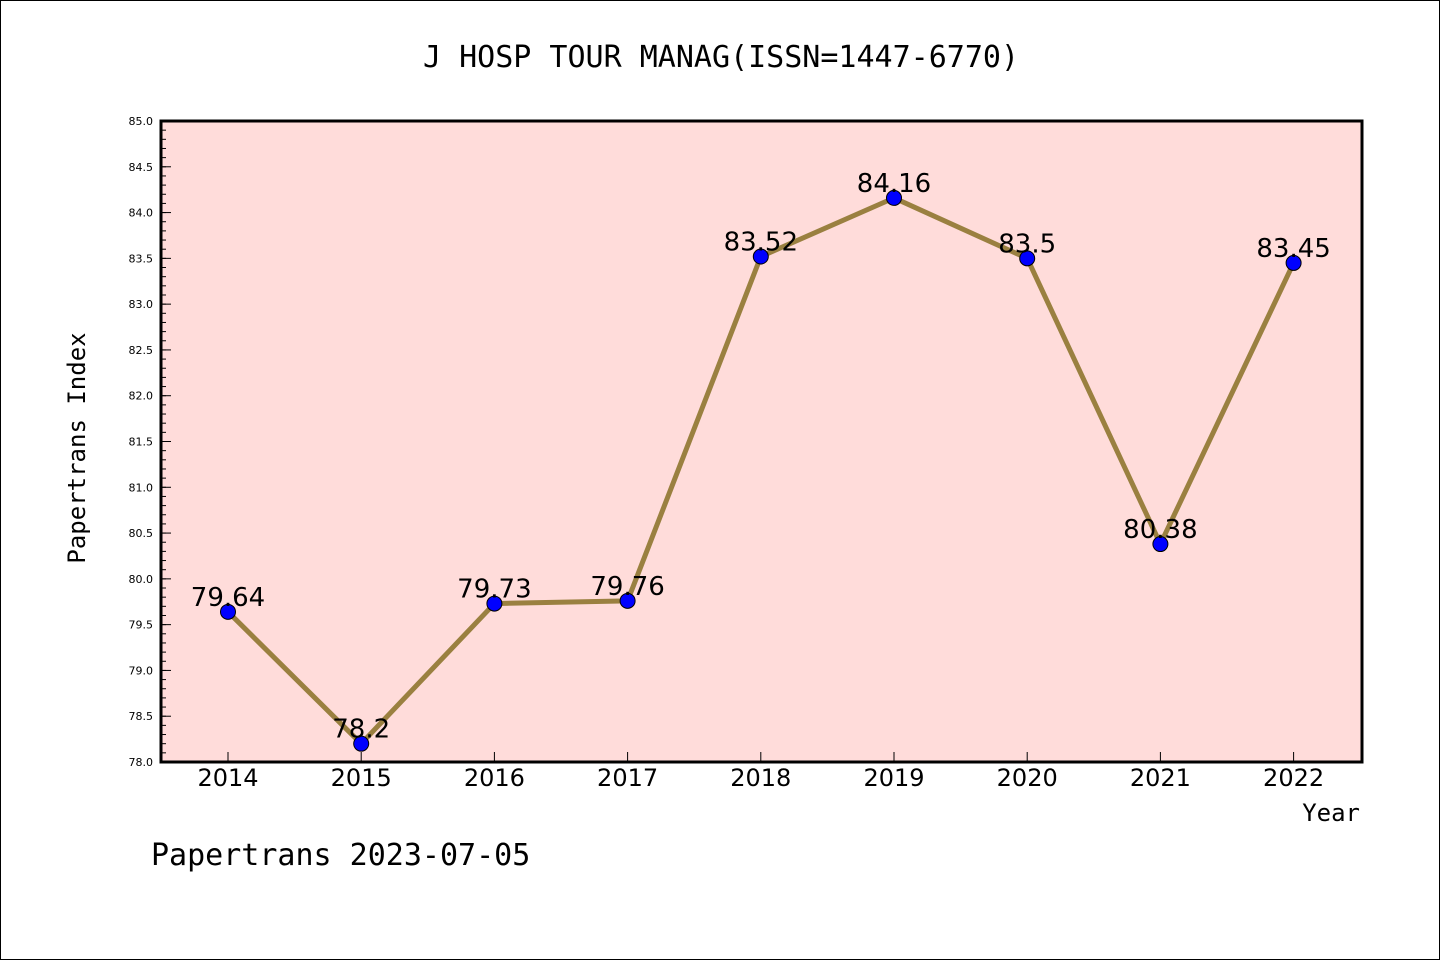 This screenshot has width=1440, height=961. Describe the element at coordinates (893, 778) in the screenshot. I see `x-tick-label: 2019` at that location.